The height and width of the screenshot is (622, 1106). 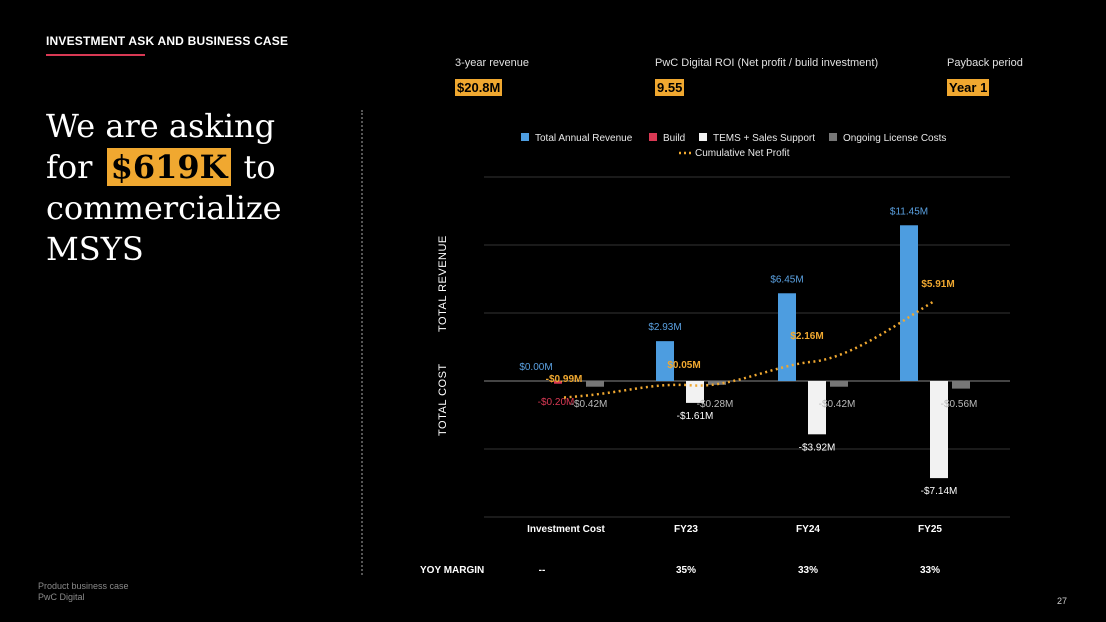 What do you see at coordinates (69, 167) in the screenshot?
I see `headline-for: for` at bounding box center [69, 167].